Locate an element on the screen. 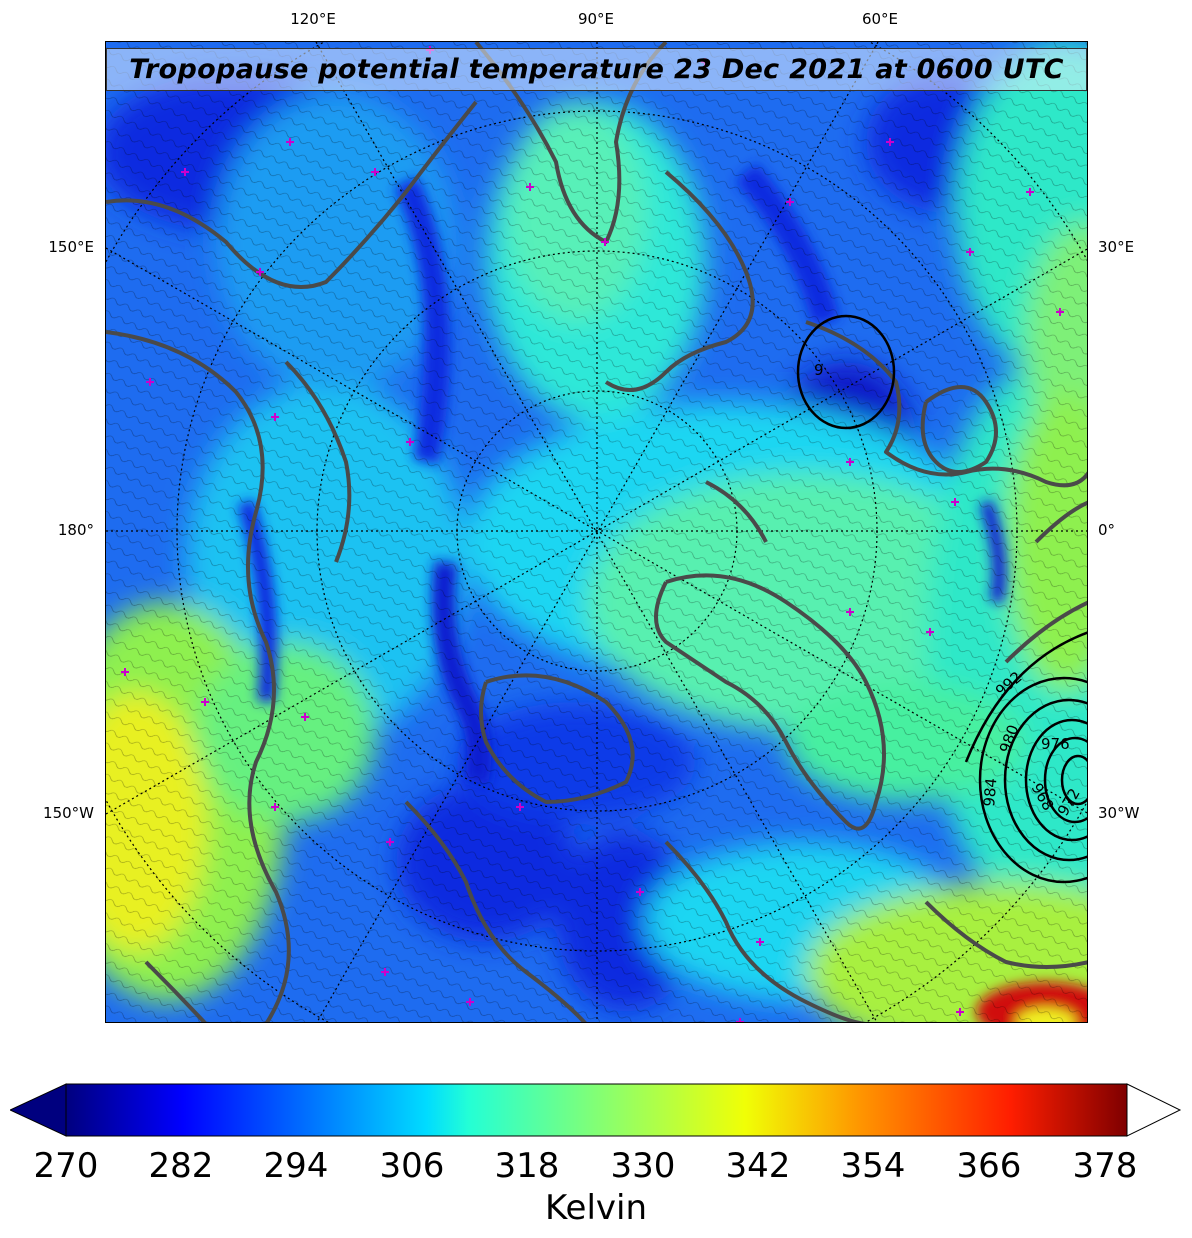 This screenshot has height=1238, width=1192. colorbar-tick: 354 is located at coordinates (873, 1166).